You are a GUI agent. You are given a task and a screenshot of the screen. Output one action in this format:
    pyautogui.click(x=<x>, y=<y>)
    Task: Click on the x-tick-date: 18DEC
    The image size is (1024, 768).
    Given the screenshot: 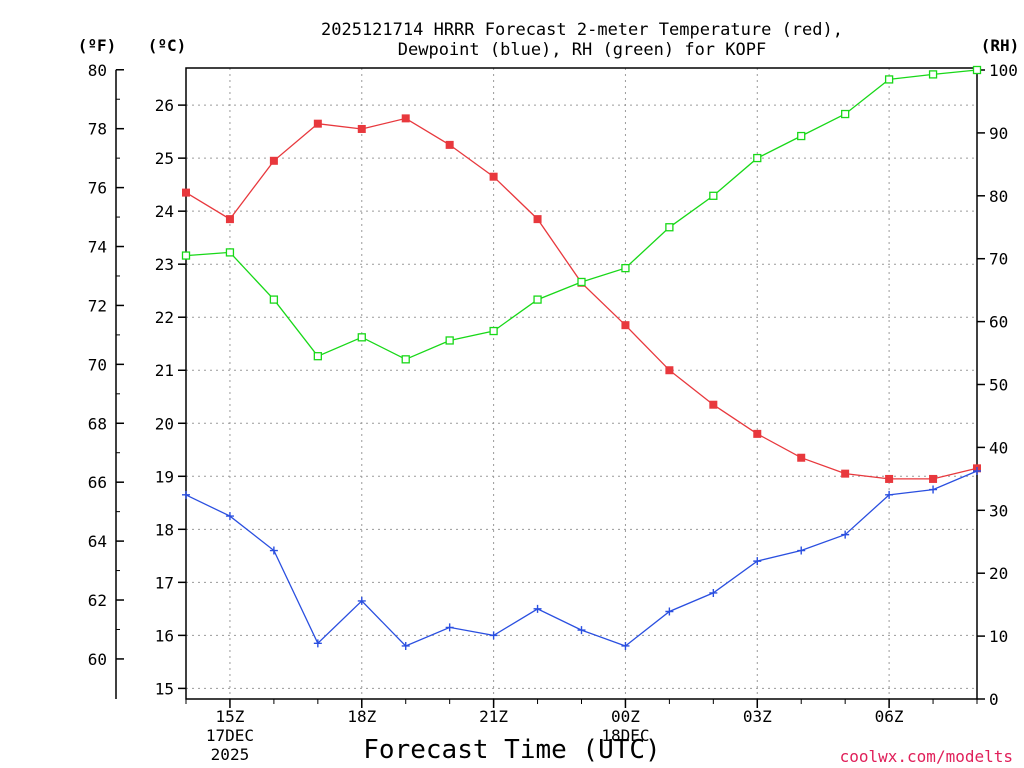 What is the action you would take?
    pyautogui.click(x=625, y=735)
    